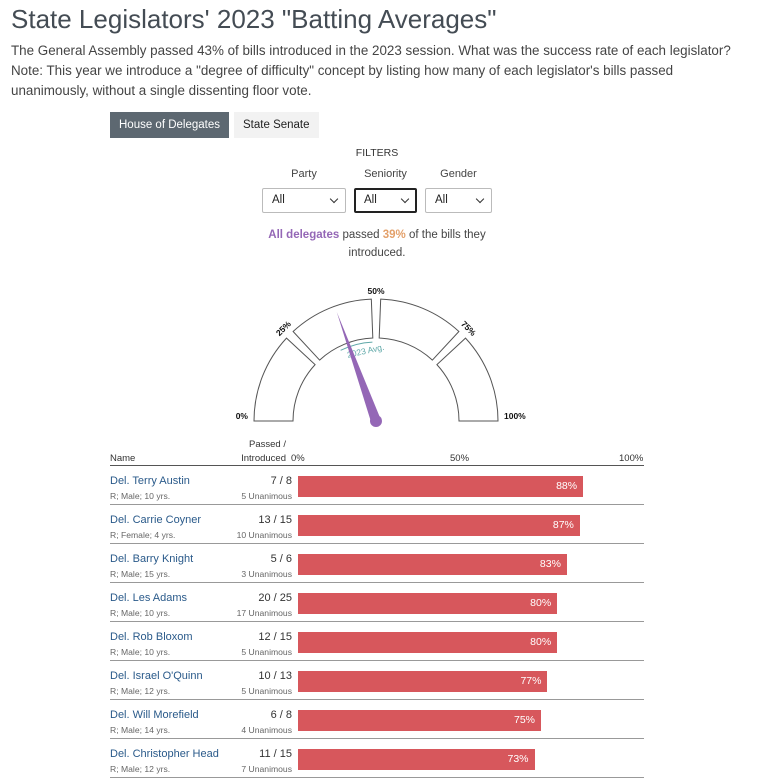 Image resolution: width=770 pixels, height=783 pixels. What do you see at coordinates (468, 328) in the screenshot?
I see `gauge-label-75: 75%` at bounding box center [468, 328].